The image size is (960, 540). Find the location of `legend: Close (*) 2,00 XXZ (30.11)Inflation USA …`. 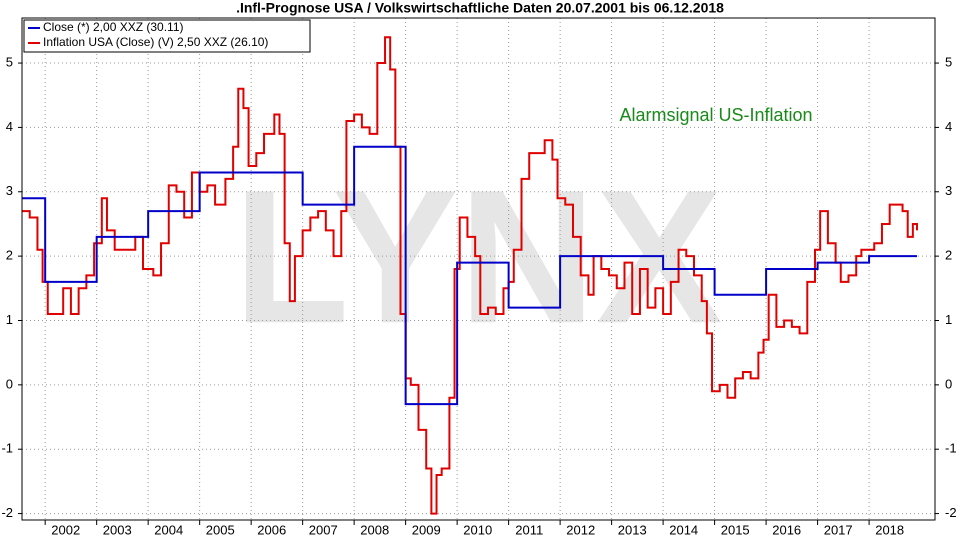

legend: Close (*) 2,00 XXZ (30.11)Inflation USA … is located at coordinates (167, 36).